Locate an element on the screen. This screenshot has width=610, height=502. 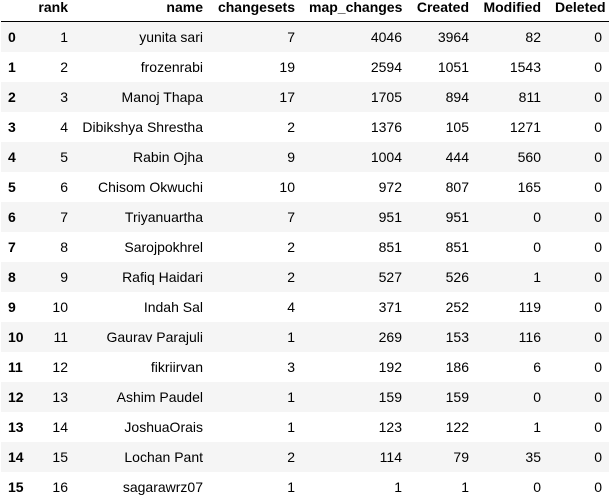
created-cell: 807 is located at coordinates (442, 187).